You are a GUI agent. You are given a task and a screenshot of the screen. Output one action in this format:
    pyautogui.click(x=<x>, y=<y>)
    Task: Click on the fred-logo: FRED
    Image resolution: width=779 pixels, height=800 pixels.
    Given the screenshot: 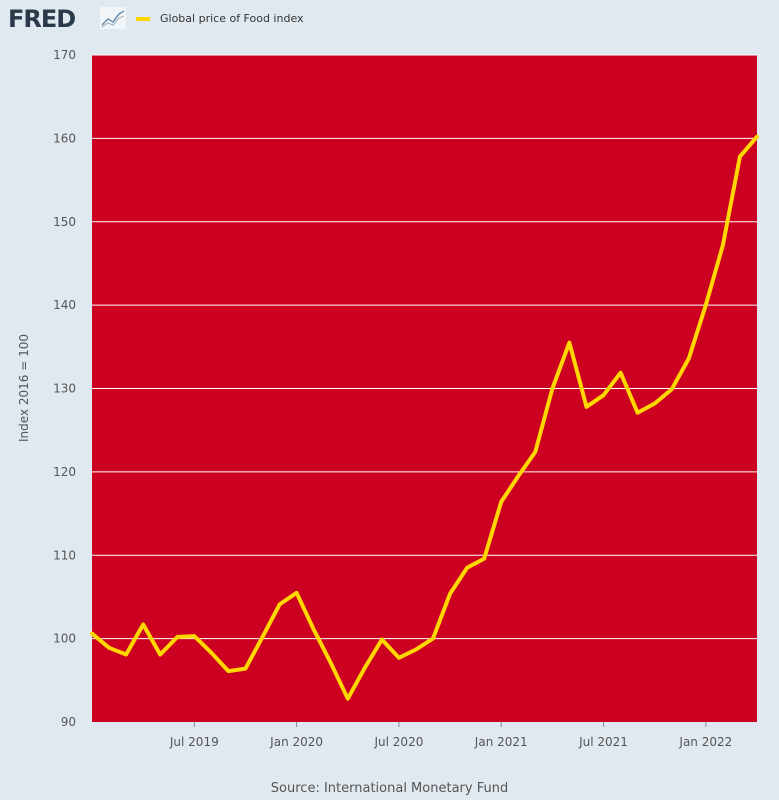 What is the action you would take?
    pyautogui.click(x=42, y=19)
    